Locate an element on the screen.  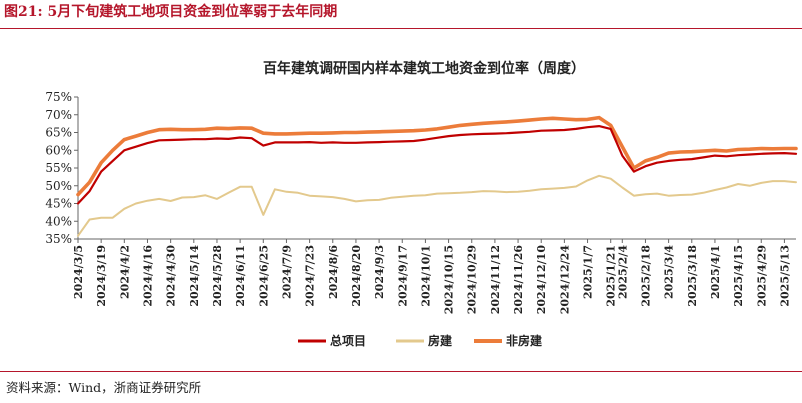
x-tick-label: 2024/6/25 is located at coordinates (263, 276).